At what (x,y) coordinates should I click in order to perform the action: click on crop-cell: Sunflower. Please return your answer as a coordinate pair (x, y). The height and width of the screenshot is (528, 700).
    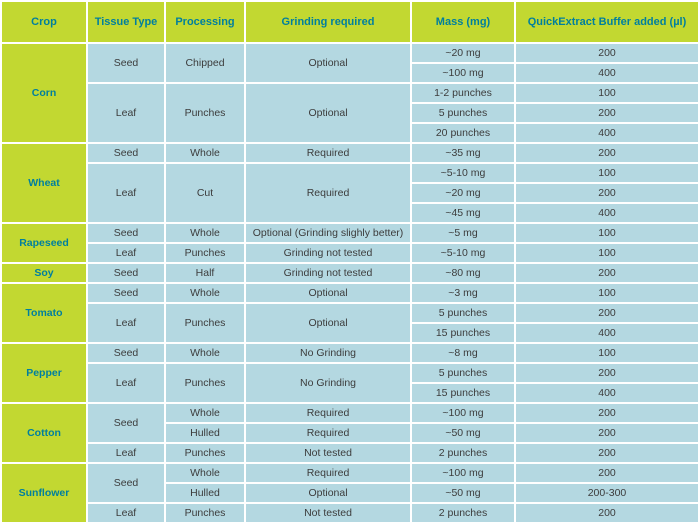
    Looking at the image, I should click on (44, 493).